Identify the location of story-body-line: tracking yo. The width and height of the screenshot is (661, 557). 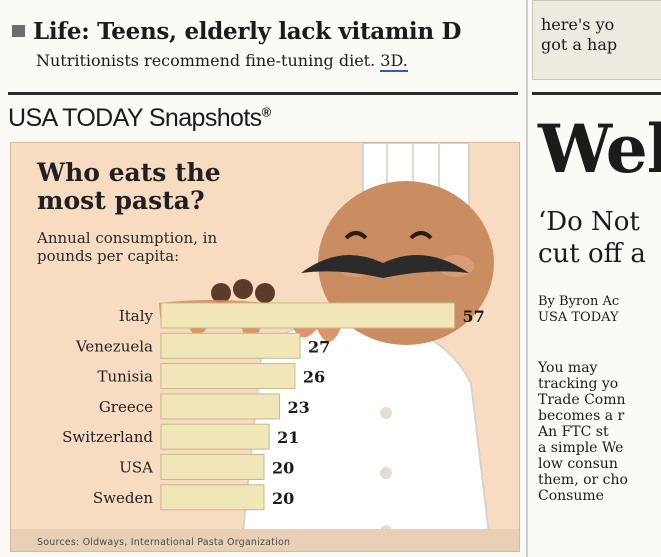
(578, 384).